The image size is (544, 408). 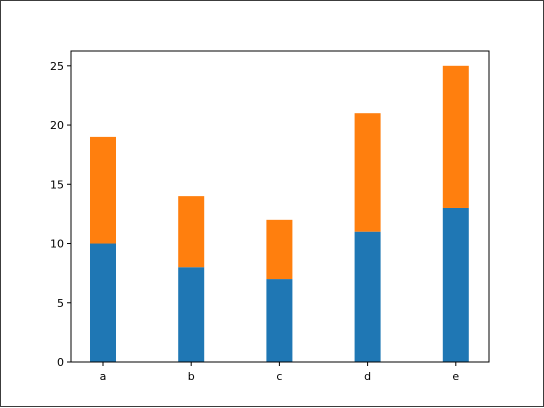 I want to click on x-tick-label-e: e, so click(x=455, y=376).